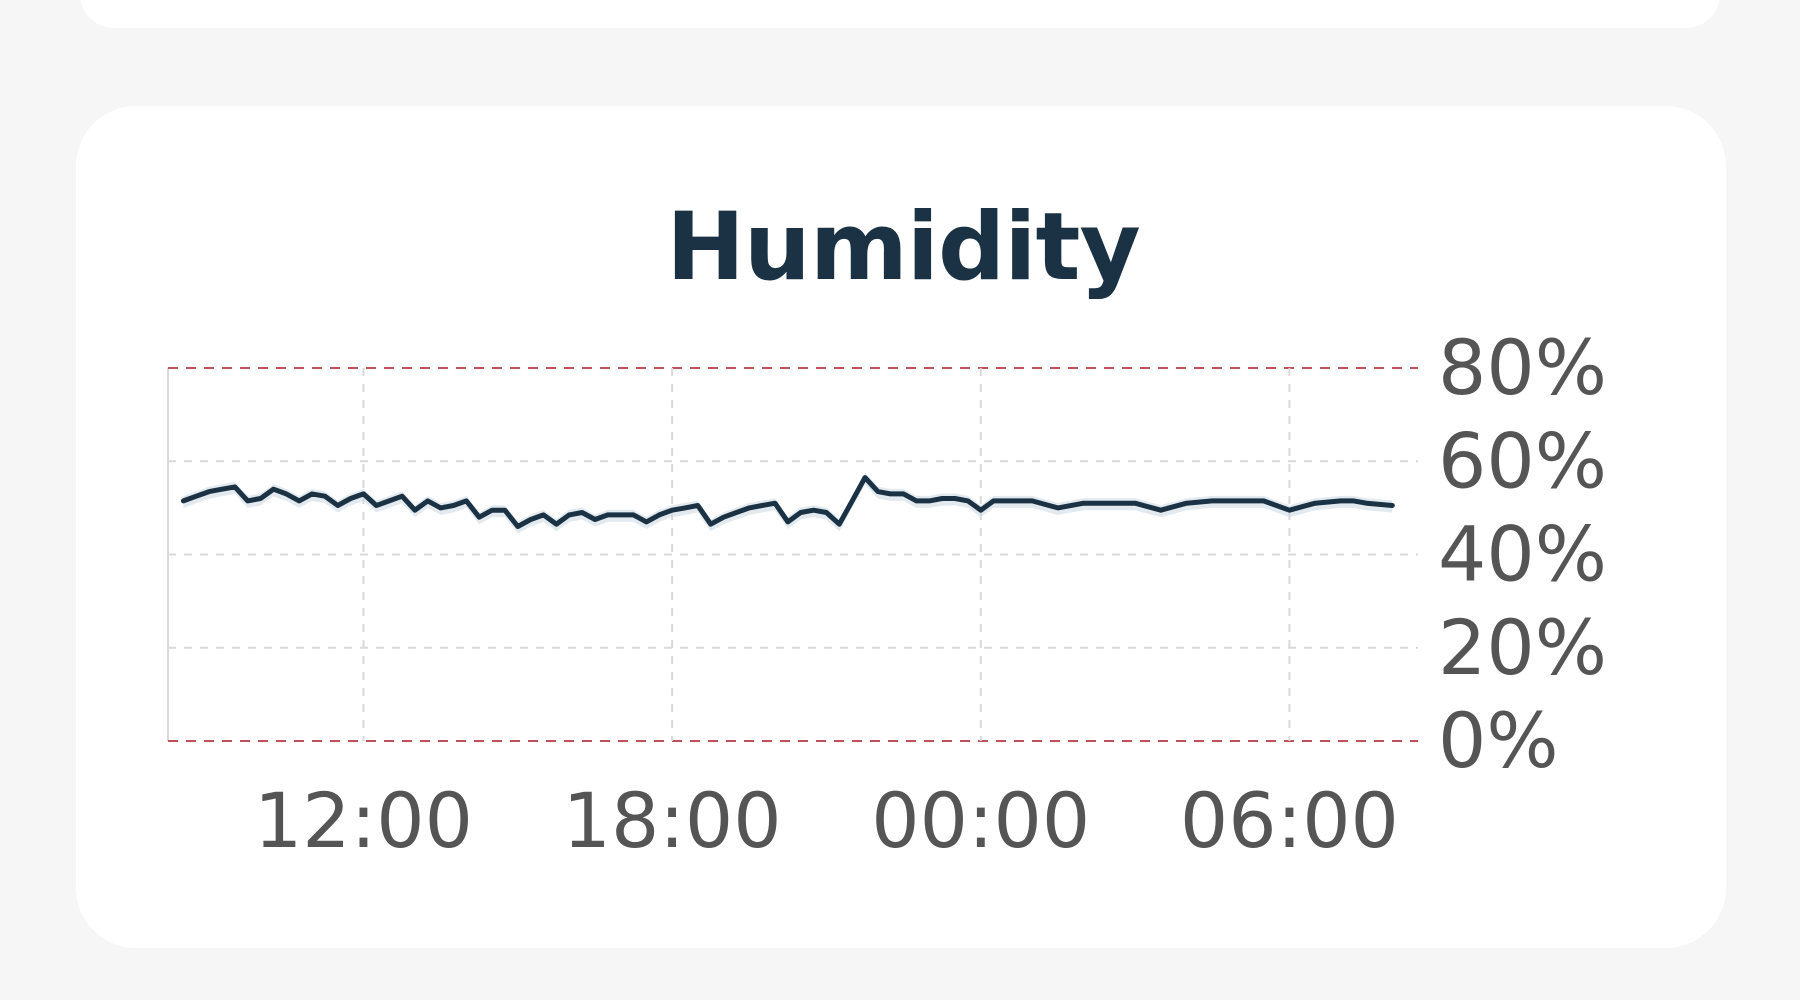 The height and width of the screenshot is (1000, 1800). I want to click on range-band, so click(788, 503).